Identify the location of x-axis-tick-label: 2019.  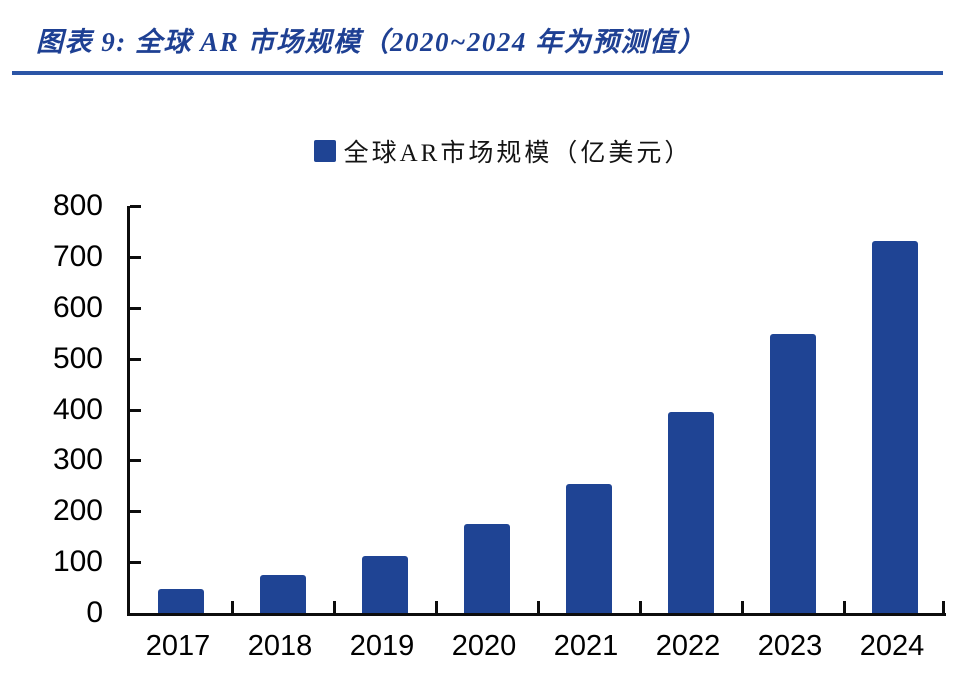
(382, 646).